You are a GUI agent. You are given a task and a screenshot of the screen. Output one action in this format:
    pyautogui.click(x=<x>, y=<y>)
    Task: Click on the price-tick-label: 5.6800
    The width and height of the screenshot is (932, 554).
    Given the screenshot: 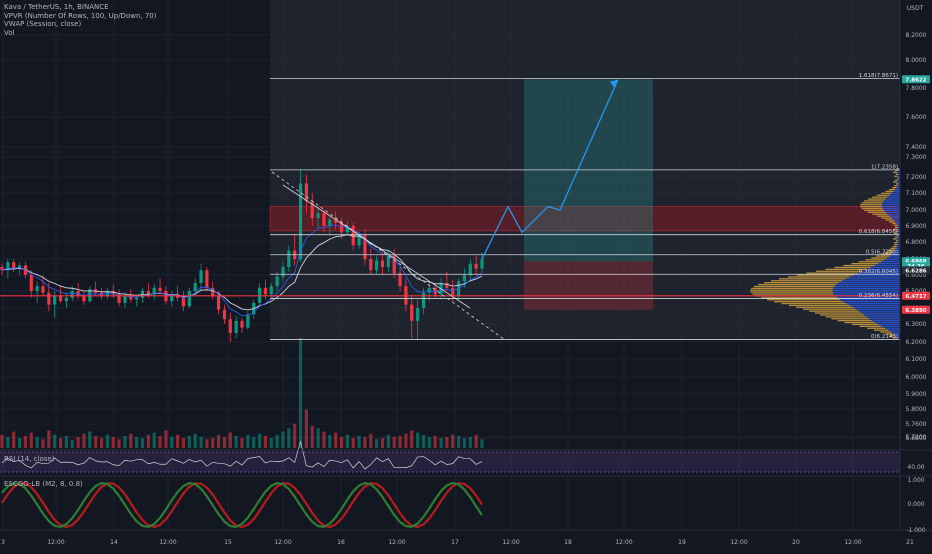 What is the action you would take?
    pyautogui.click(x=916, y=438)
    